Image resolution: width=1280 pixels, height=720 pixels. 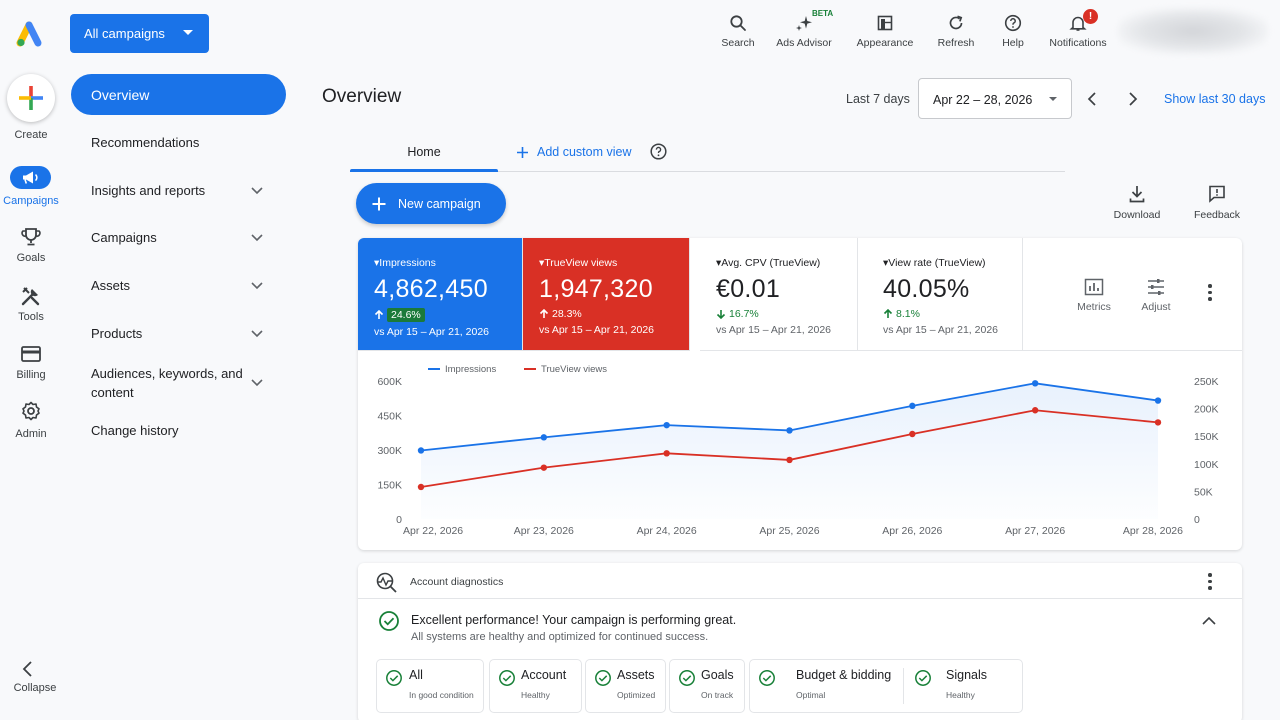 What do you see at coordinates (31, 434) in the screenshot?
I see `rail-admin-label: Admin` at bounding box center [31, 434].